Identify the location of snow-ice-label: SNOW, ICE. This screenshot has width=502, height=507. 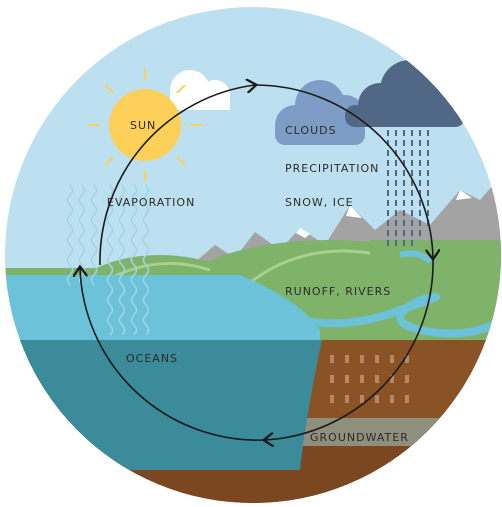
(319, 202).